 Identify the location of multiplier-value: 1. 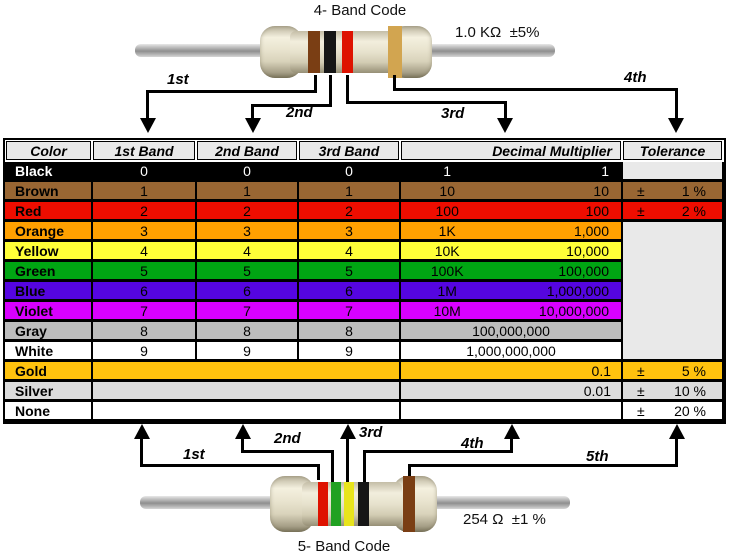
(605, 170).